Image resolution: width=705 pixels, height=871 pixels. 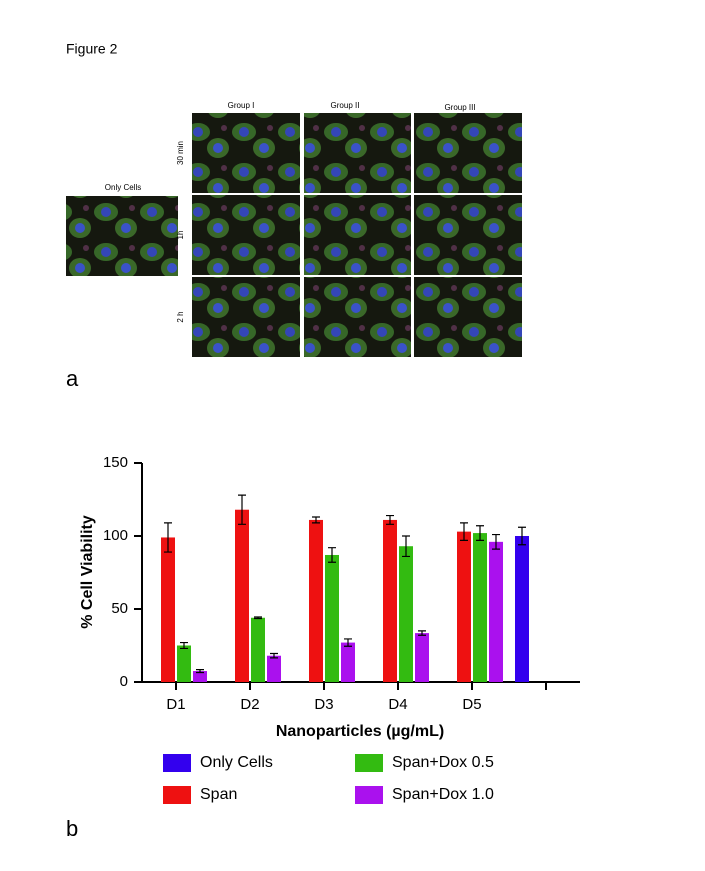 I want to click on column-label: Group III, so click(x=459, y=107).